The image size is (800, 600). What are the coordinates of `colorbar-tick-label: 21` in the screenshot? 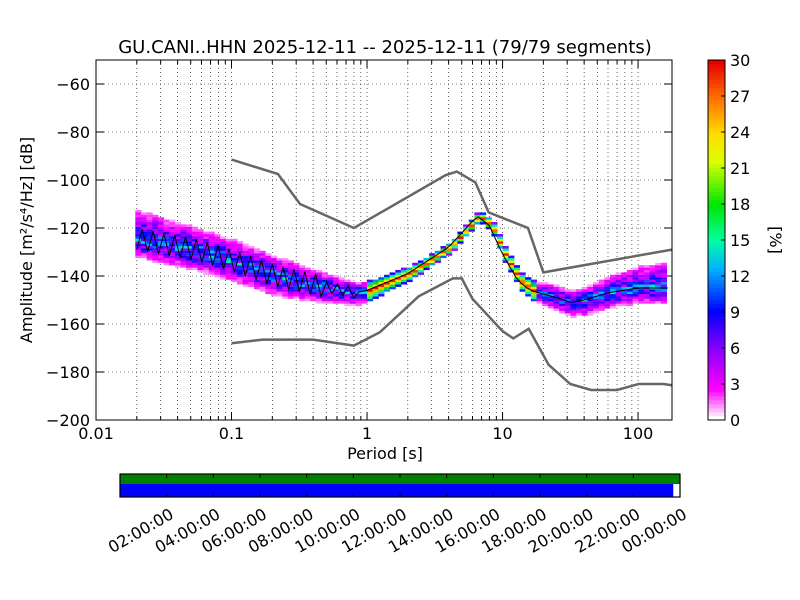 It's located at (740, 168).